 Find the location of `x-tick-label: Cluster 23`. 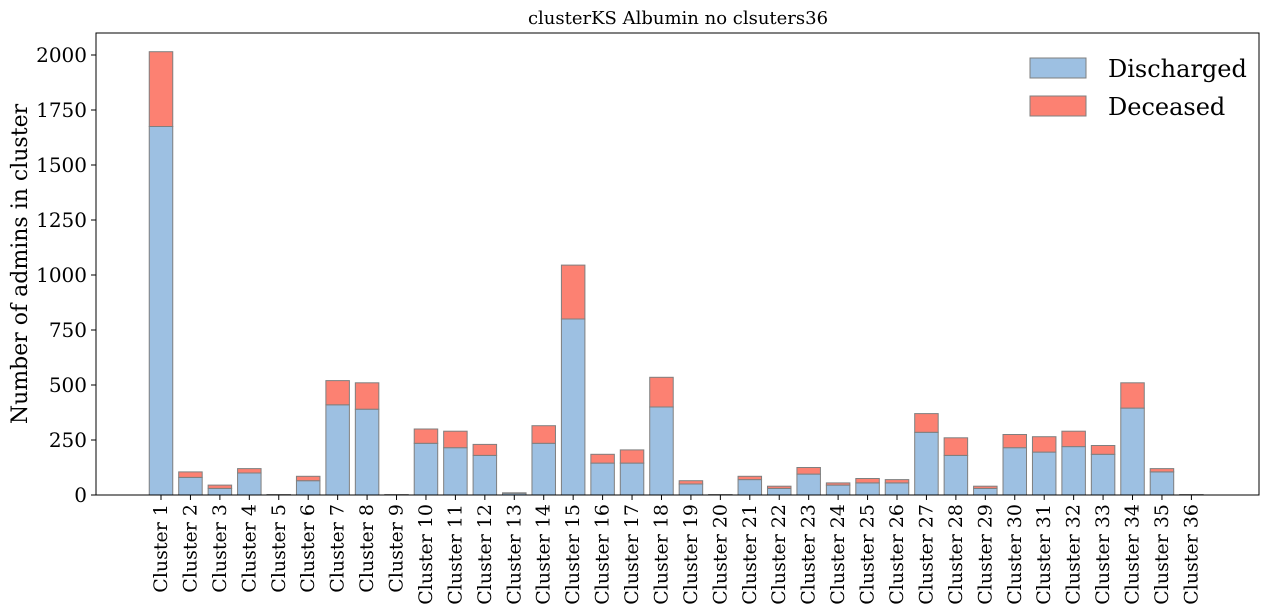

x-tick-label: Cluster 23 is located at coordinates (809, 554).